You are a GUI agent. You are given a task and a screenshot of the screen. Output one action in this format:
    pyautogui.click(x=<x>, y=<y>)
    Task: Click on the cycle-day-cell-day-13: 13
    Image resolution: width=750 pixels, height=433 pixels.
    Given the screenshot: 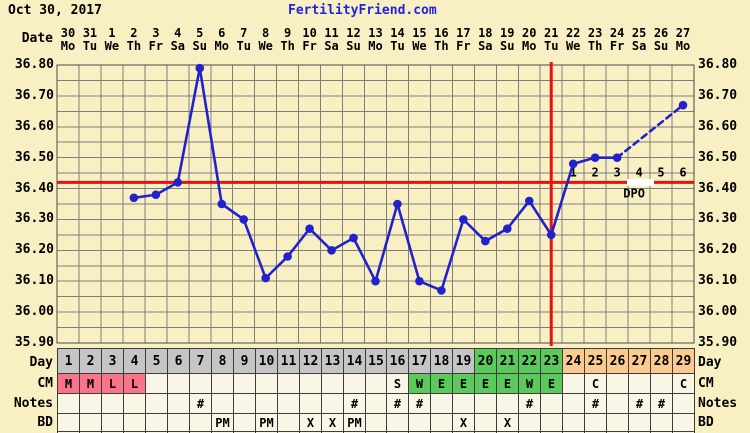 What is the action you would take?
    pyautogui.click(x=332, y=361)
    